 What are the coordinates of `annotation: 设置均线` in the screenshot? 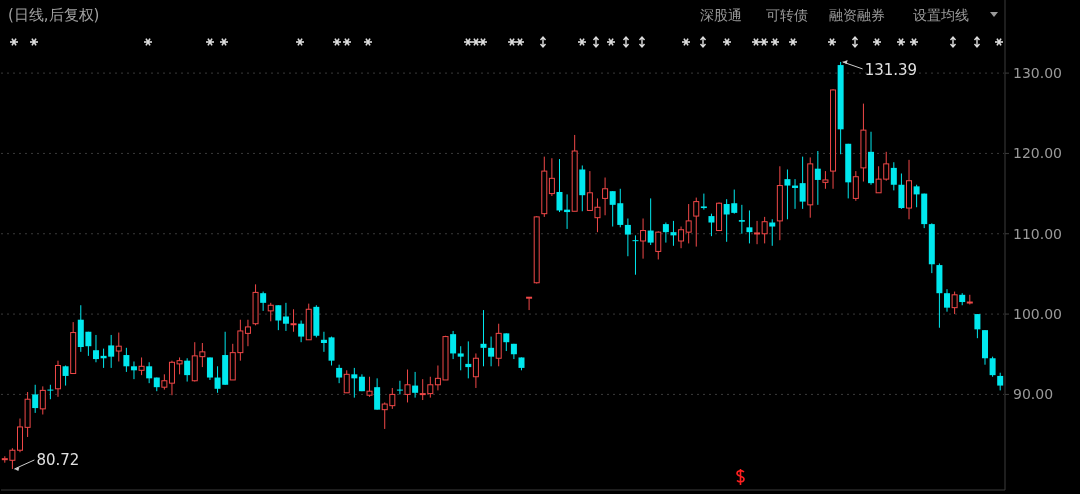 It's located at (941, 15).